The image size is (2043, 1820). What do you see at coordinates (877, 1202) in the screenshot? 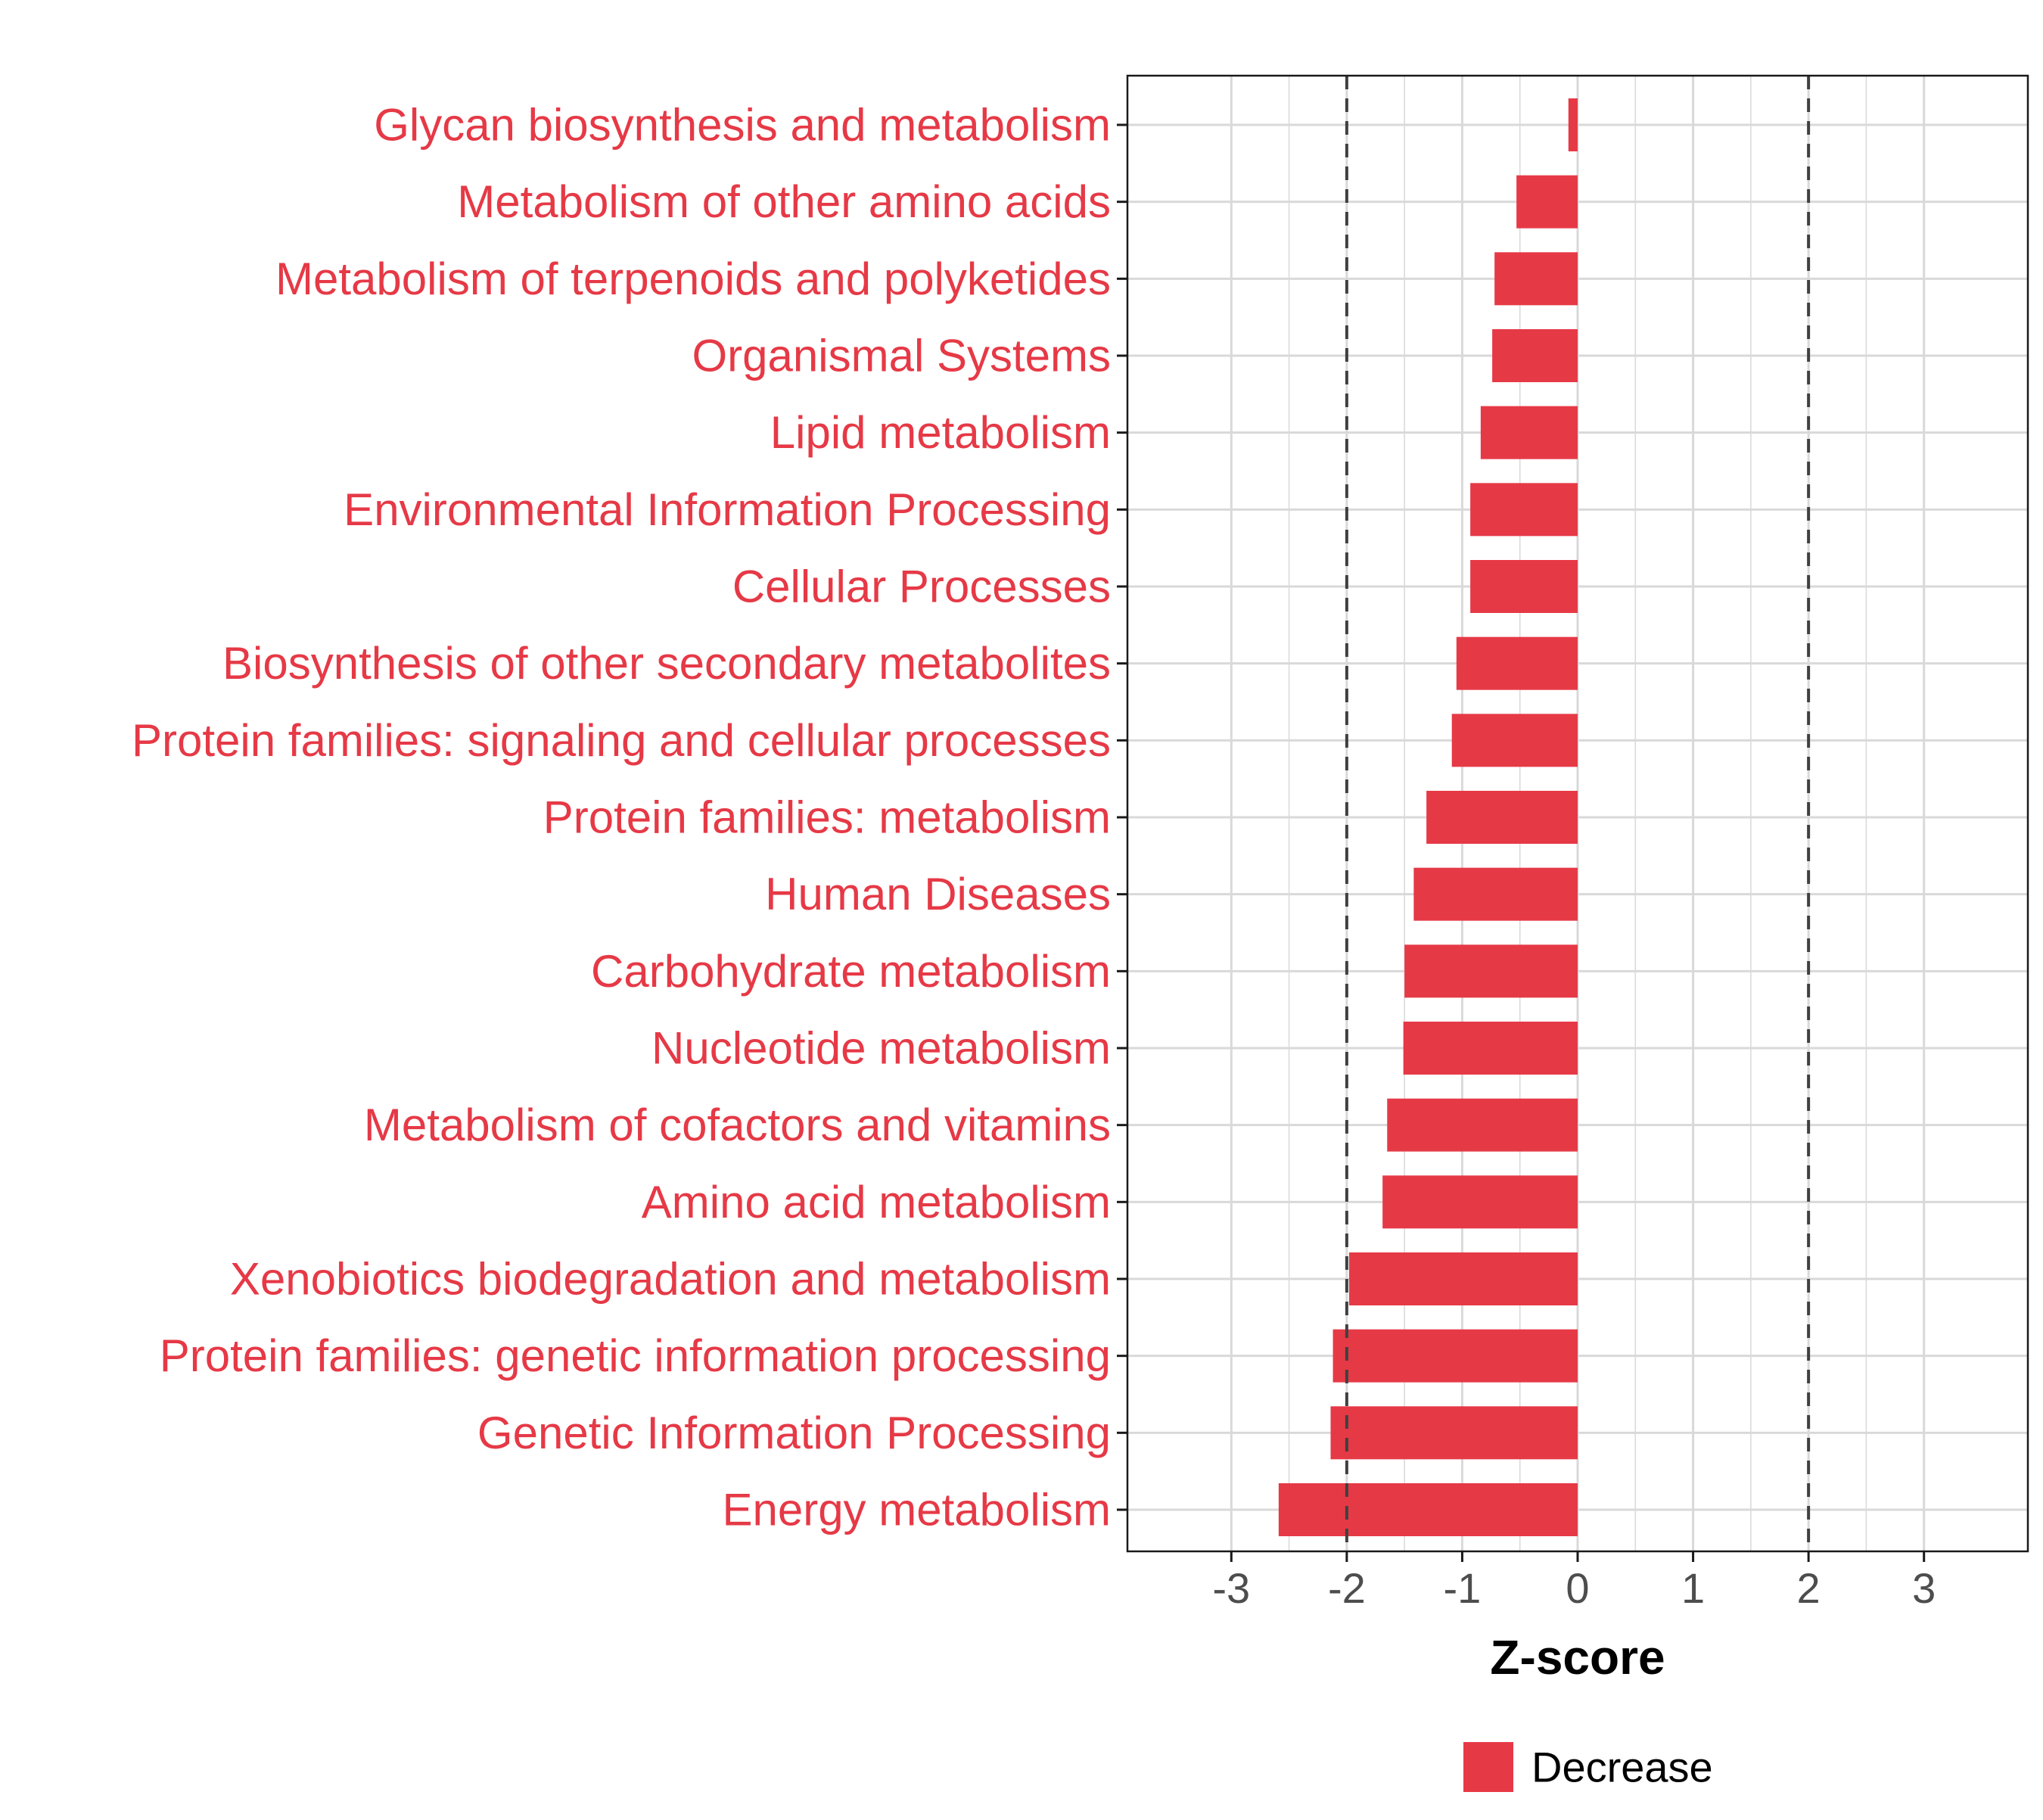
I see `y-tick-label: Amino acid metabolism` at bounding box center [877, 1202].